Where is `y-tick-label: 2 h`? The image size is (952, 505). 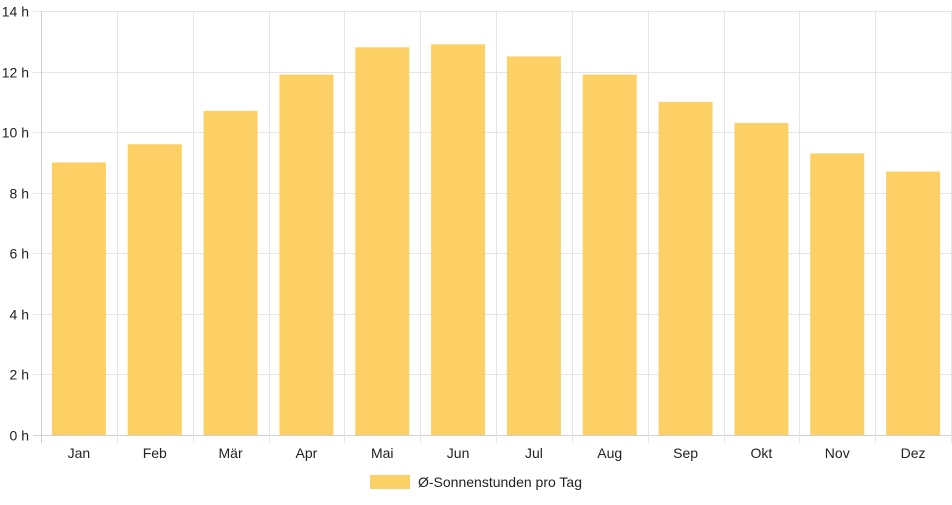
y-tick-label: 2 h is located at coordinates (19, 375).